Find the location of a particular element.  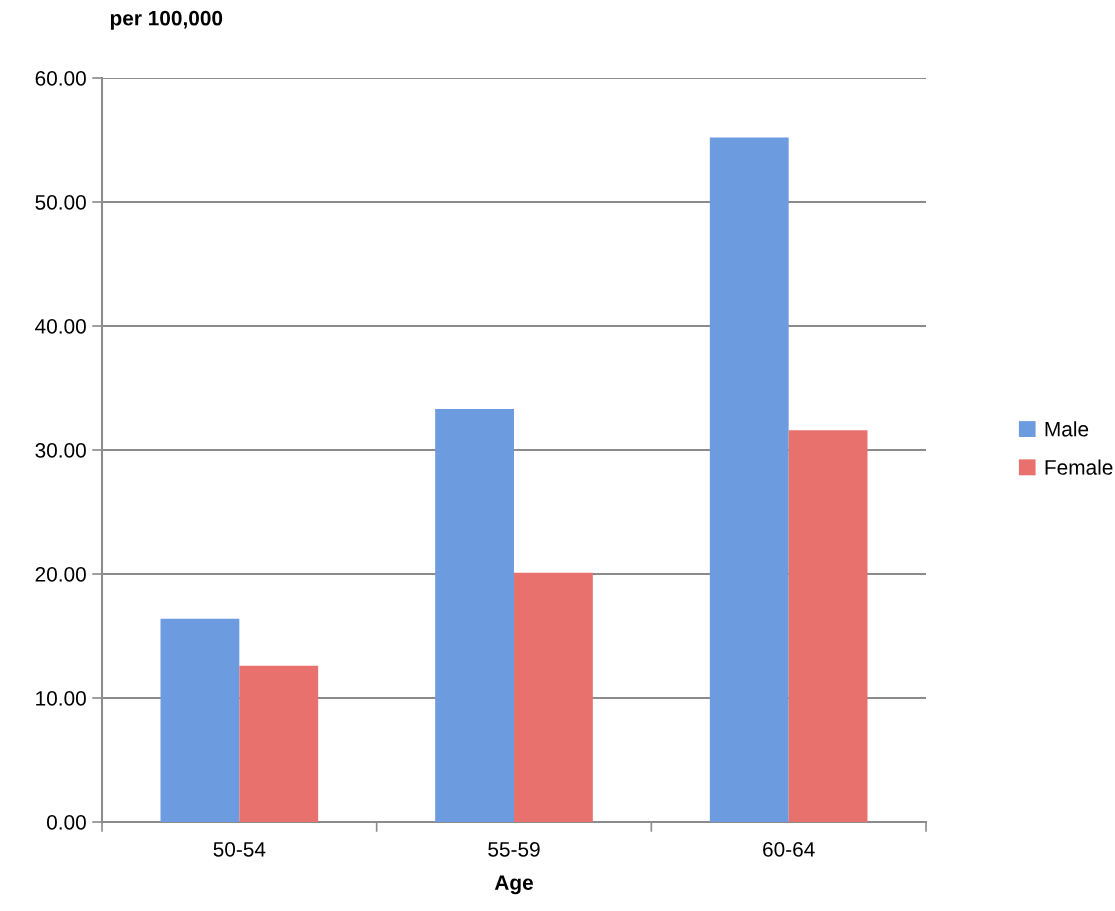

legend-label: Male is located at coordinates (1067, 429).